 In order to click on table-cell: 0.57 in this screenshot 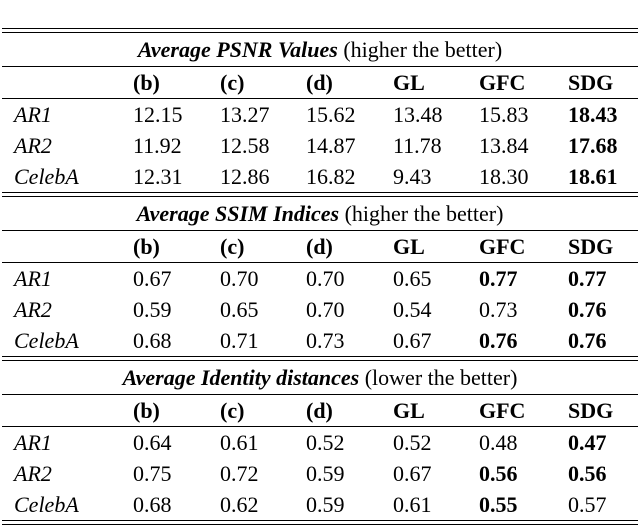, I will do `click(587, 504)`.